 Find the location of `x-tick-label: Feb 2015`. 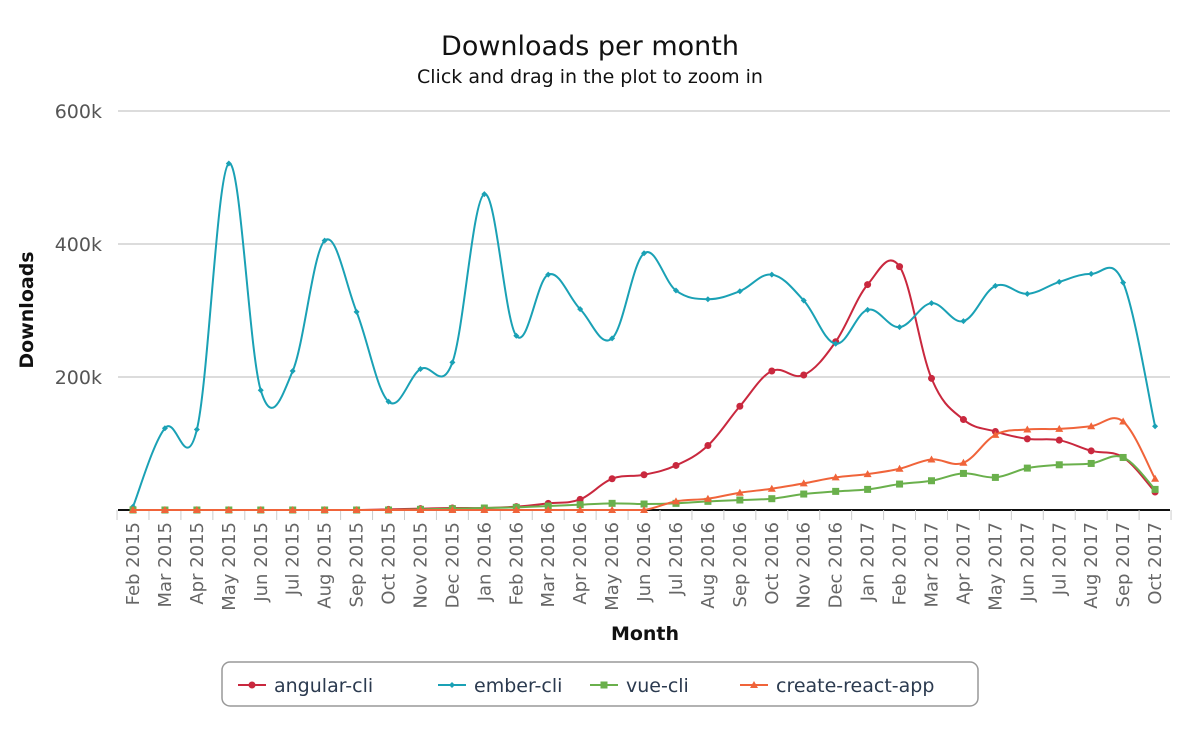

x-tick-label: Feb 2015 is located at coordinates (133, 563).